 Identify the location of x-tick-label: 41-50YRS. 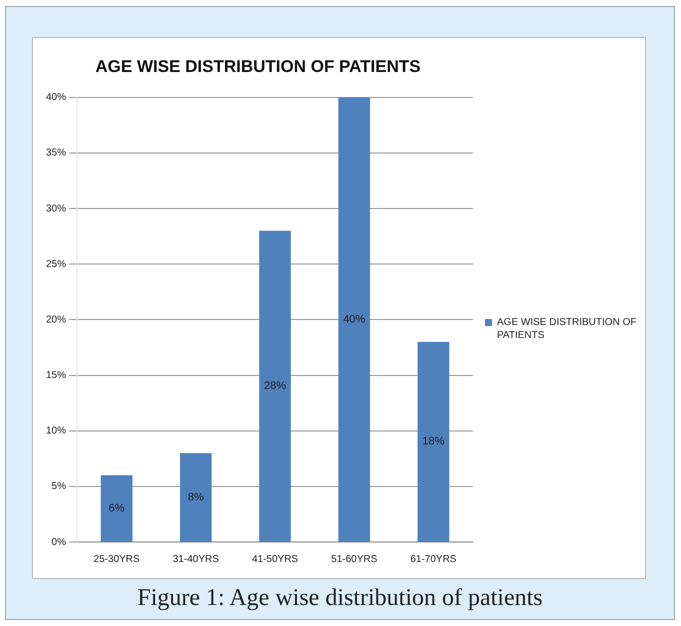
(275, 559).